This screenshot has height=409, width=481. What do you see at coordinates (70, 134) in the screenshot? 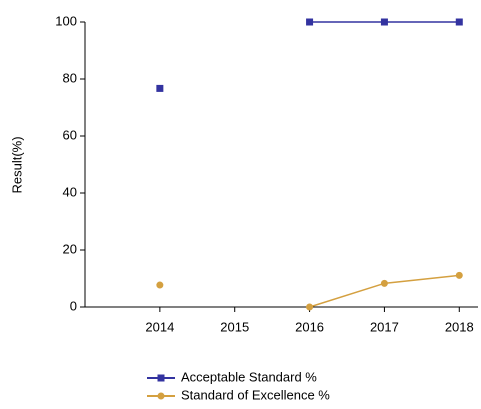
I see `y-tick-label: 60` at bounding box center [70, 134].